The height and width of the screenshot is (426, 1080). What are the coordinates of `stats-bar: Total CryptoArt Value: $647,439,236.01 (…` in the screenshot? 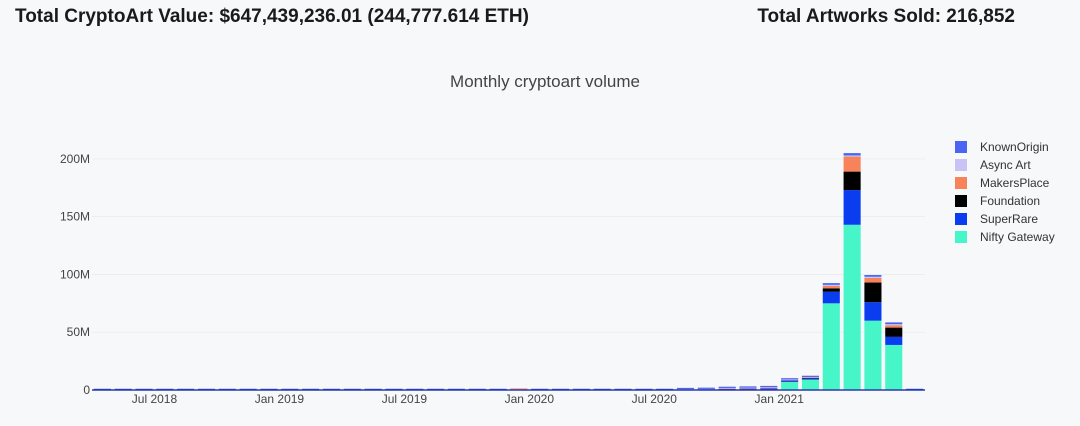 It's located at (515, 17).